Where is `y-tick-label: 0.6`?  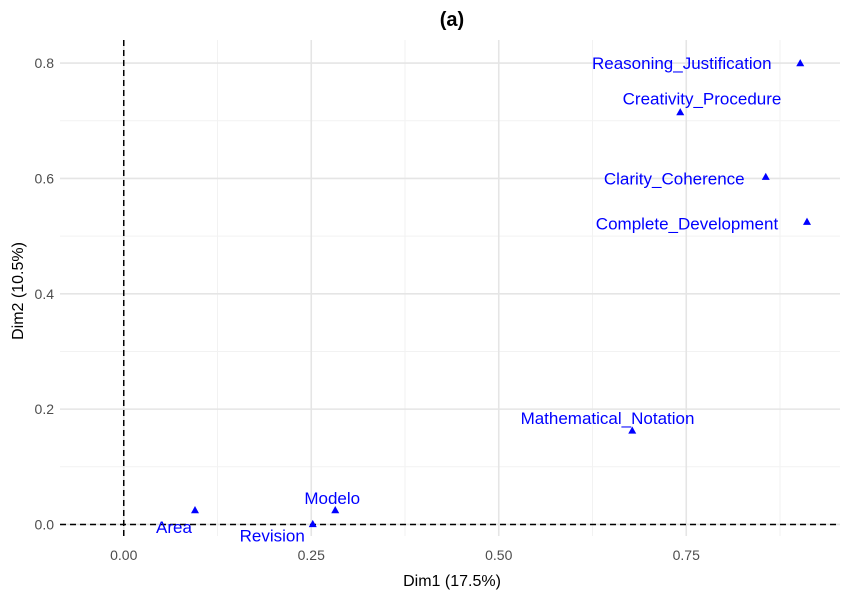 y-tick-label: 0.6 is located at coordinates (45, 178).